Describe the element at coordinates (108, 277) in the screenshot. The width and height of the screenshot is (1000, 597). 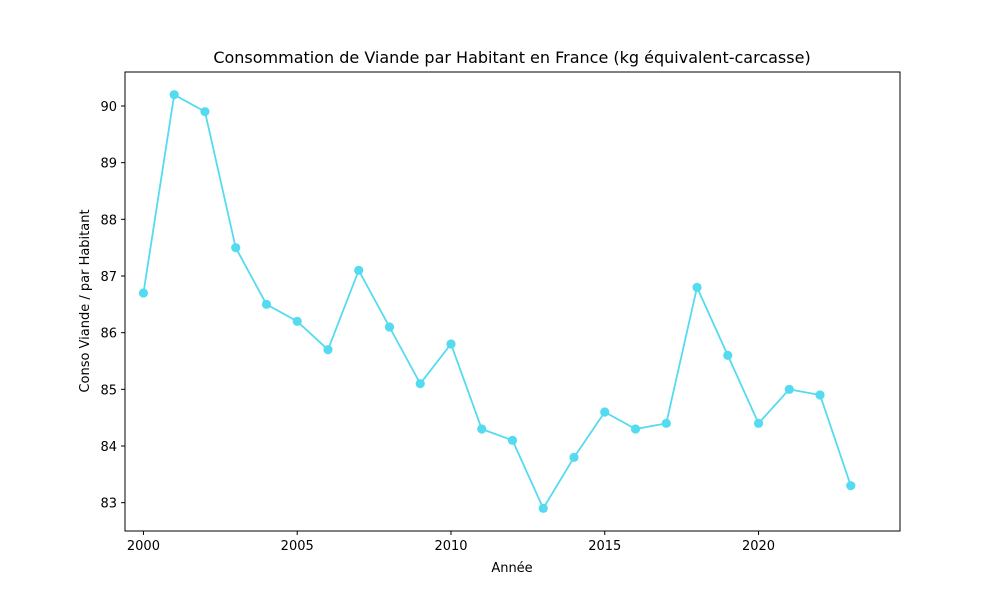
I see `y-tick-label: 87` at that location.